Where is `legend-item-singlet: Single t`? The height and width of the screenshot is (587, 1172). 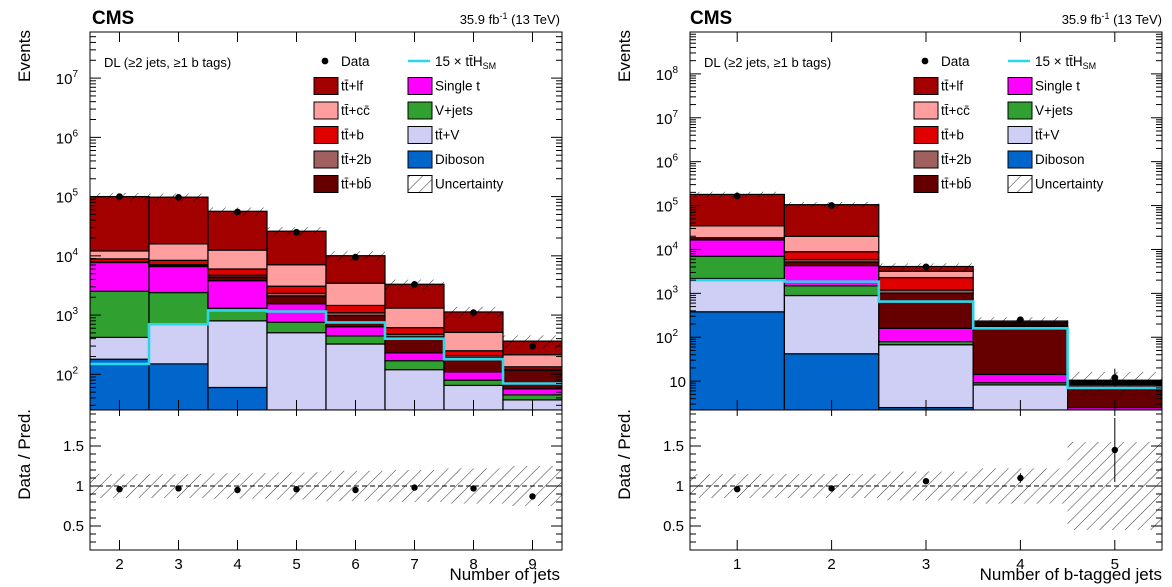
legend-item-singlet: Single t is located at coordinates (1043, 86).